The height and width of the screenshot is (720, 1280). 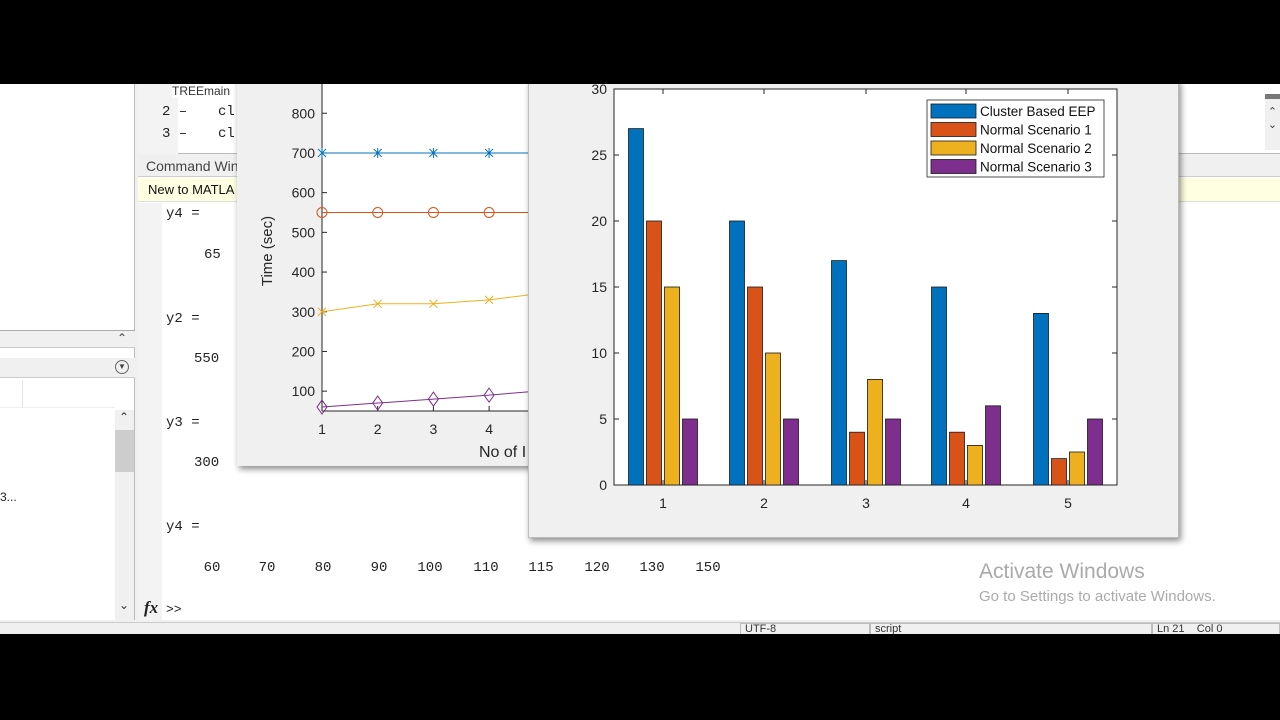 What do you see at coordinates (603, 419) in the screenshot?
I see `y-tick-label: 5` at bounding box center [603, 419].